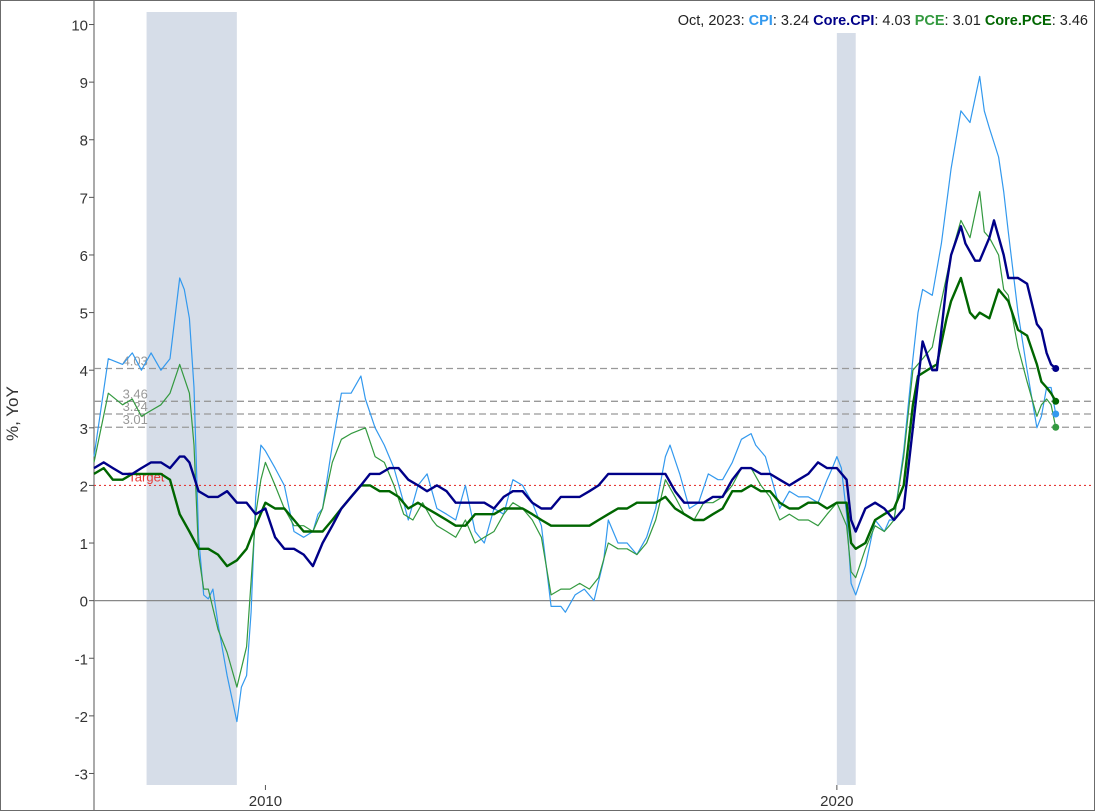 Image resolution: width=1095 pixels, height=811 pixels. Describe the element at coordinates (135, 406) in the screenshot. I see `level-label: 3.24` at that location.